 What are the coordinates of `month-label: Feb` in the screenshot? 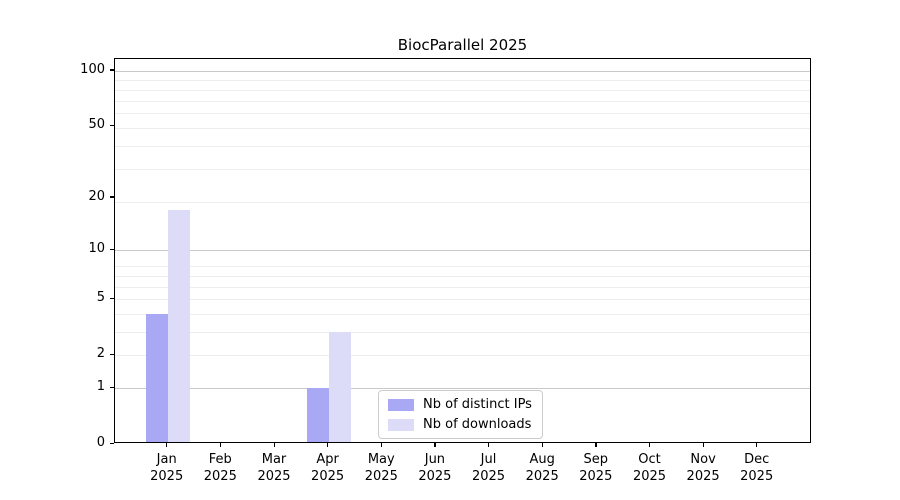 It's located at (220, 459).